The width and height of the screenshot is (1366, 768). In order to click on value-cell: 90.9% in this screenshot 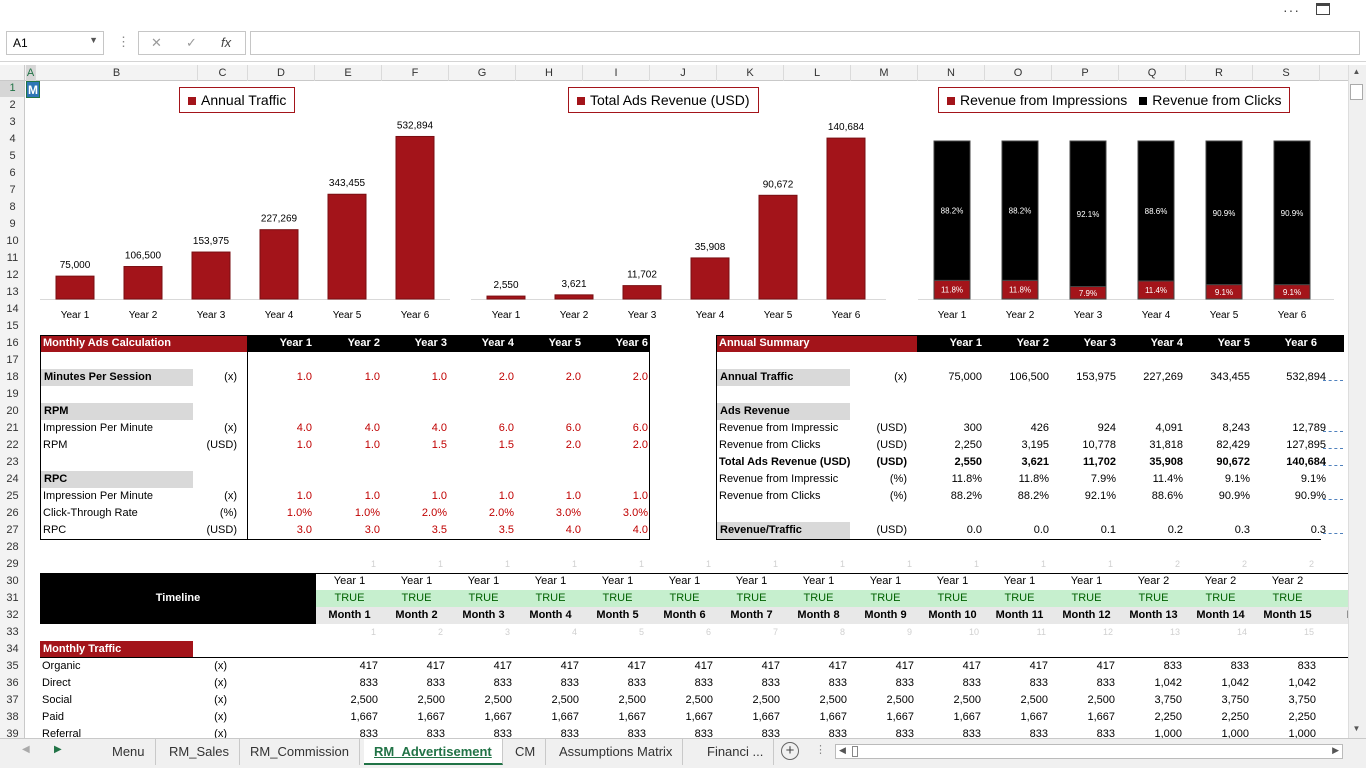, I will do `click(1234, 496)`.